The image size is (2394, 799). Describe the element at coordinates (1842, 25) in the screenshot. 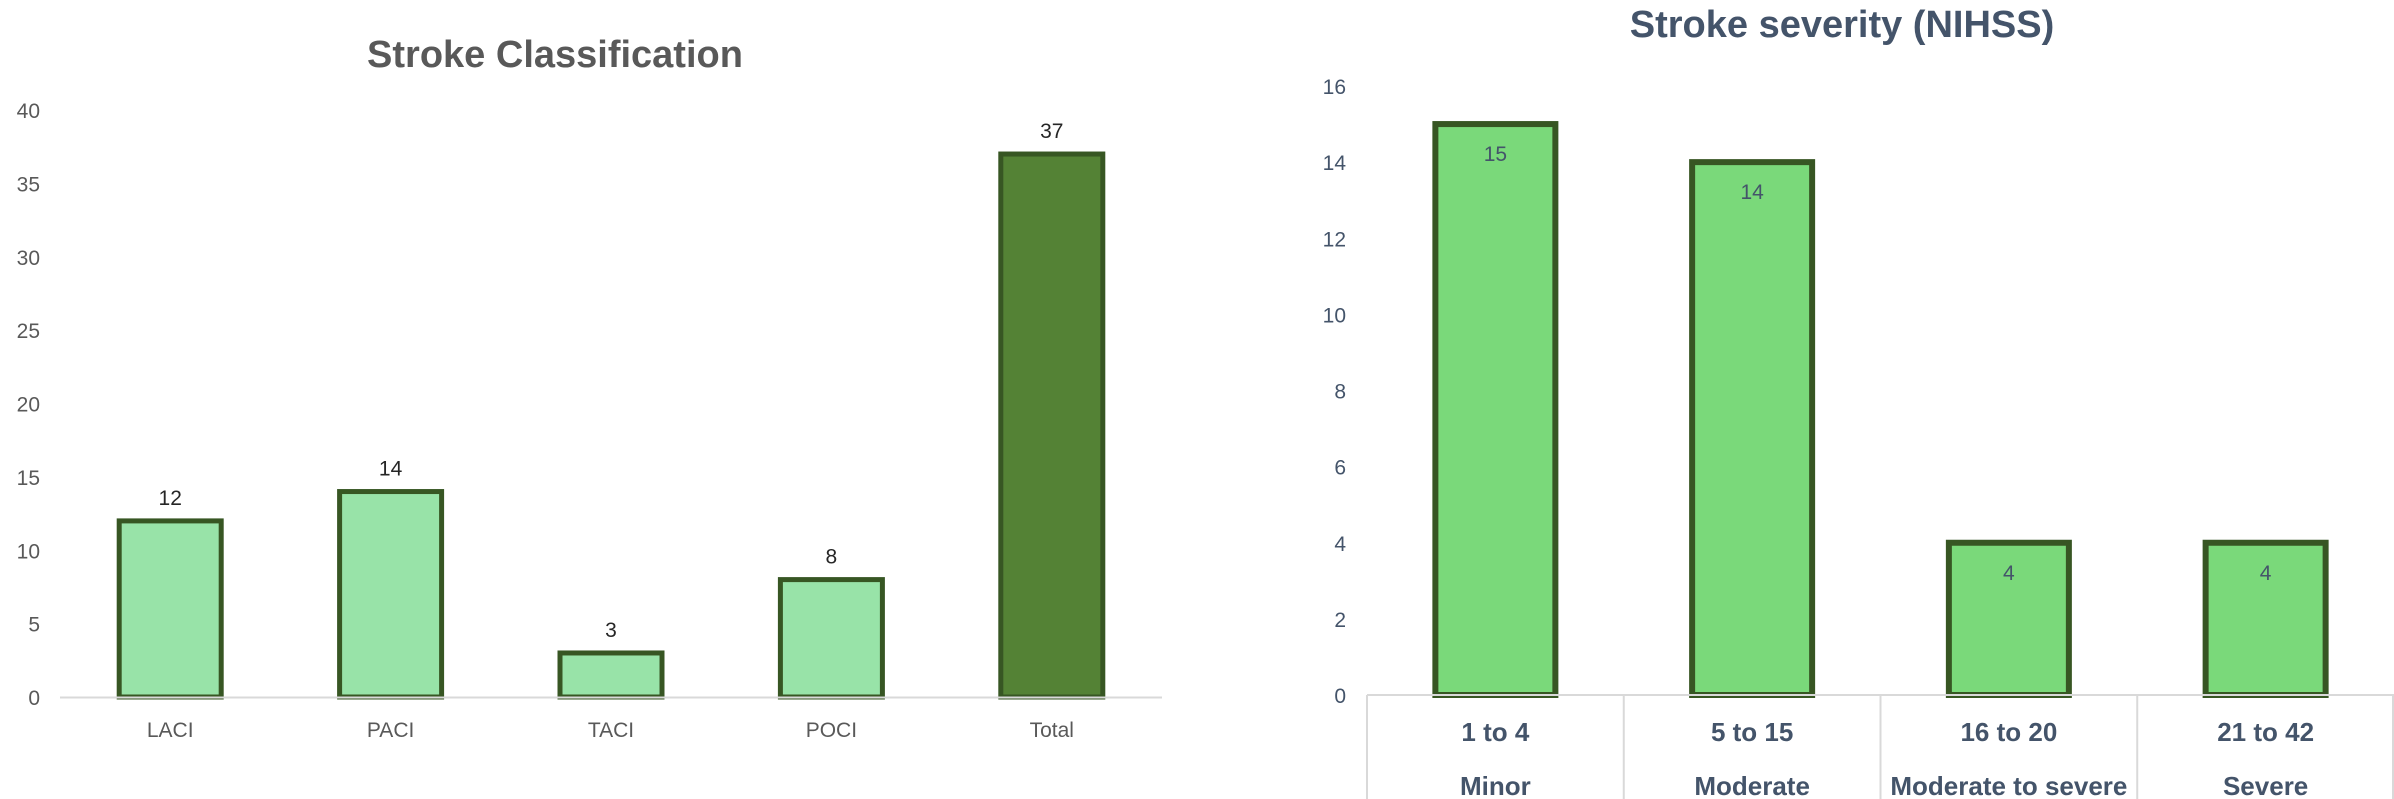

I see `chart-title: Stroke severity (NIHSS)` at that location.